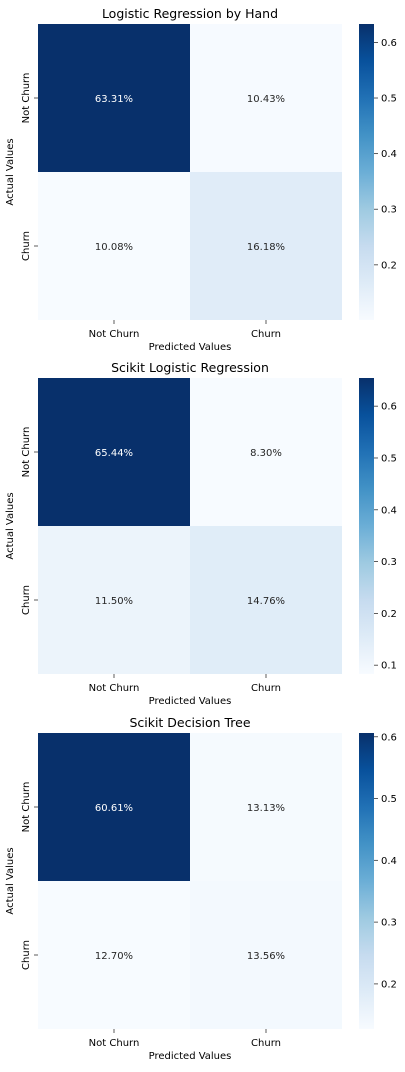  I want to click on cell-label: 8.30%, so click(266, 453).